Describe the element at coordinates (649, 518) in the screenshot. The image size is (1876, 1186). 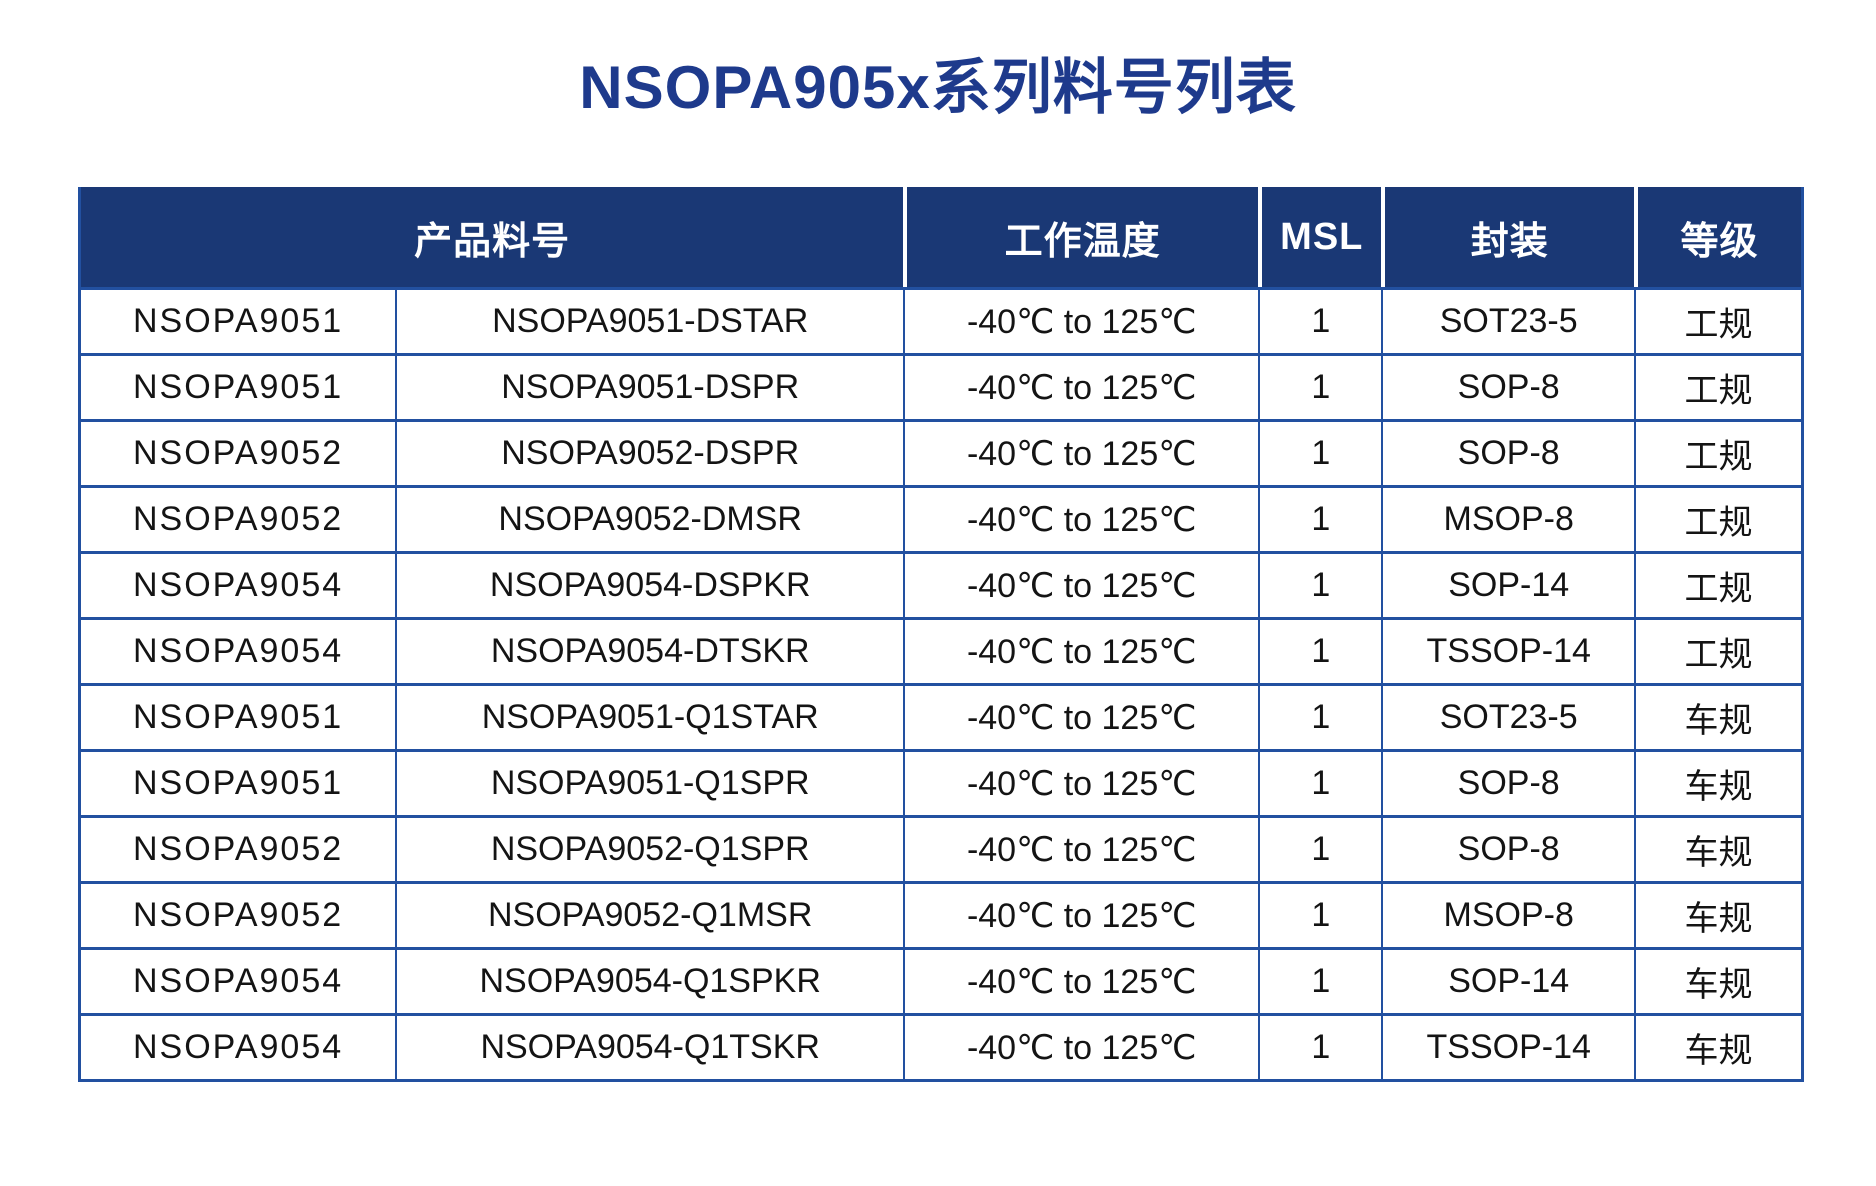
I see `cell-part-number: NSOPA9052-DMSR` at that location.